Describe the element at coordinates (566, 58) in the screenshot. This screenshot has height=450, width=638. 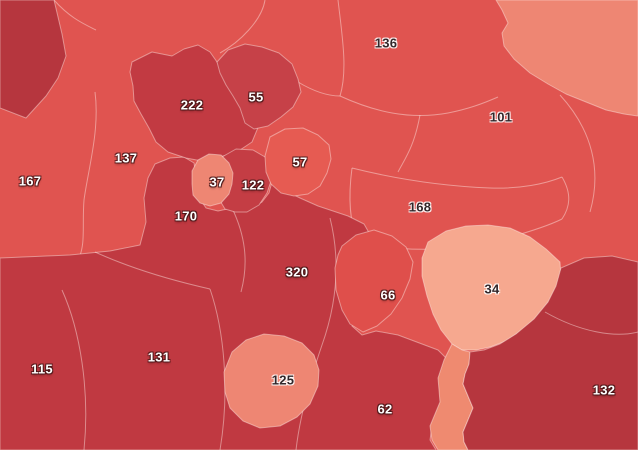
I see `region-top-right` at that location.